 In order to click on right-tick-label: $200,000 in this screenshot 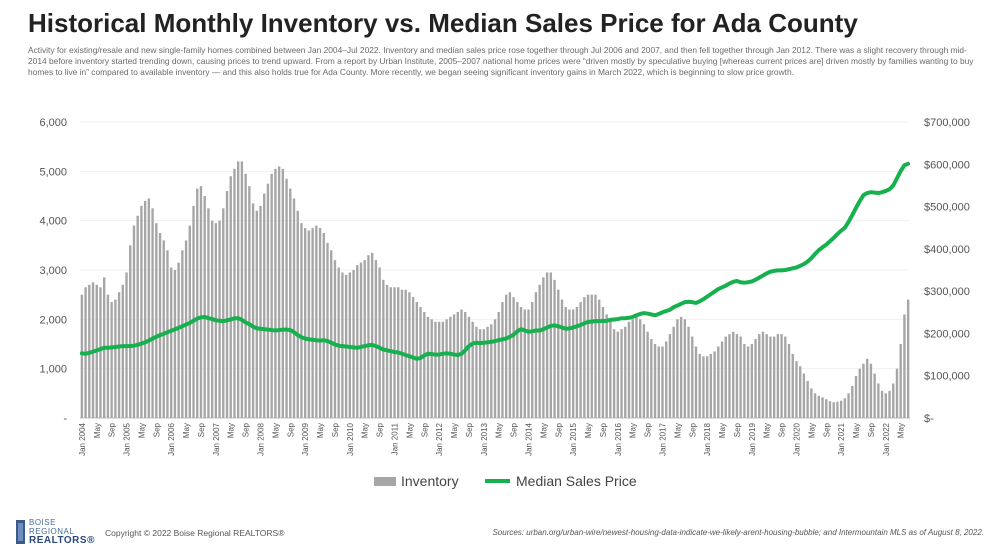, I will do `click(947, 334)`.